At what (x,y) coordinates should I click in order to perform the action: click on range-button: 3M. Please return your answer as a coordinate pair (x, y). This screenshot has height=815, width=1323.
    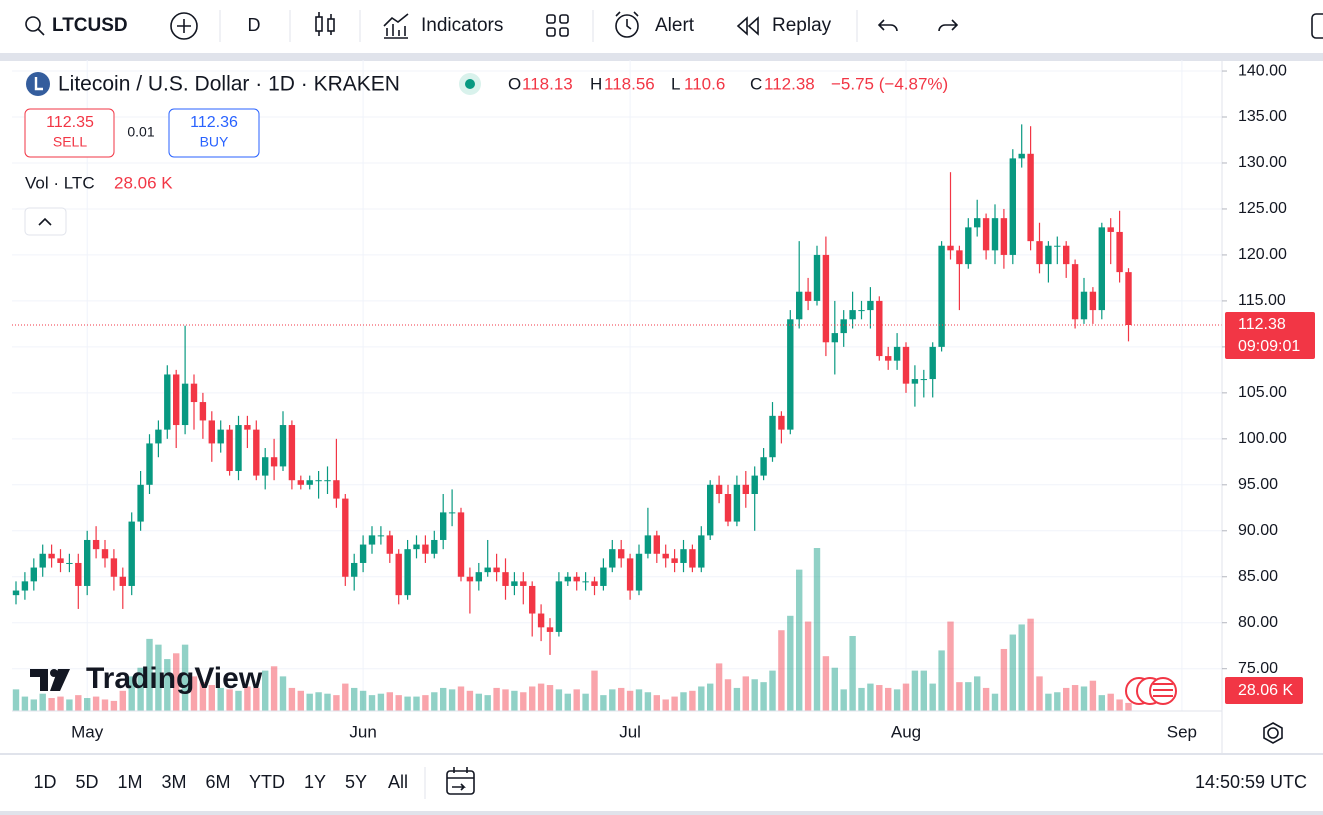
    Looking at the image, I should click on (173, 782).